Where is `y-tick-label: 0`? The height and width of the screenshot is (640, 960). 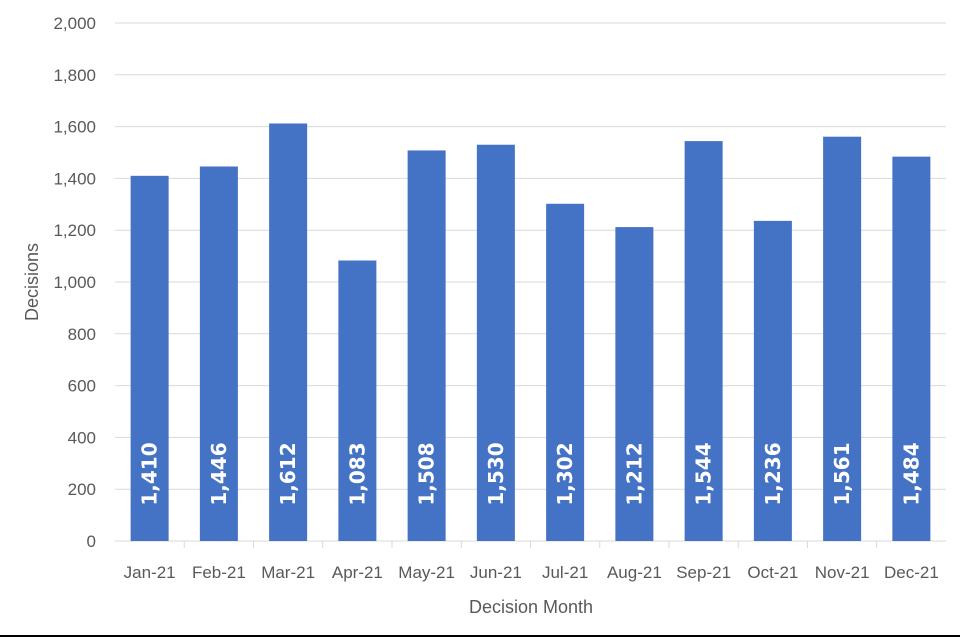 y-tick-label: 0 is located at coordinates (91, 541).